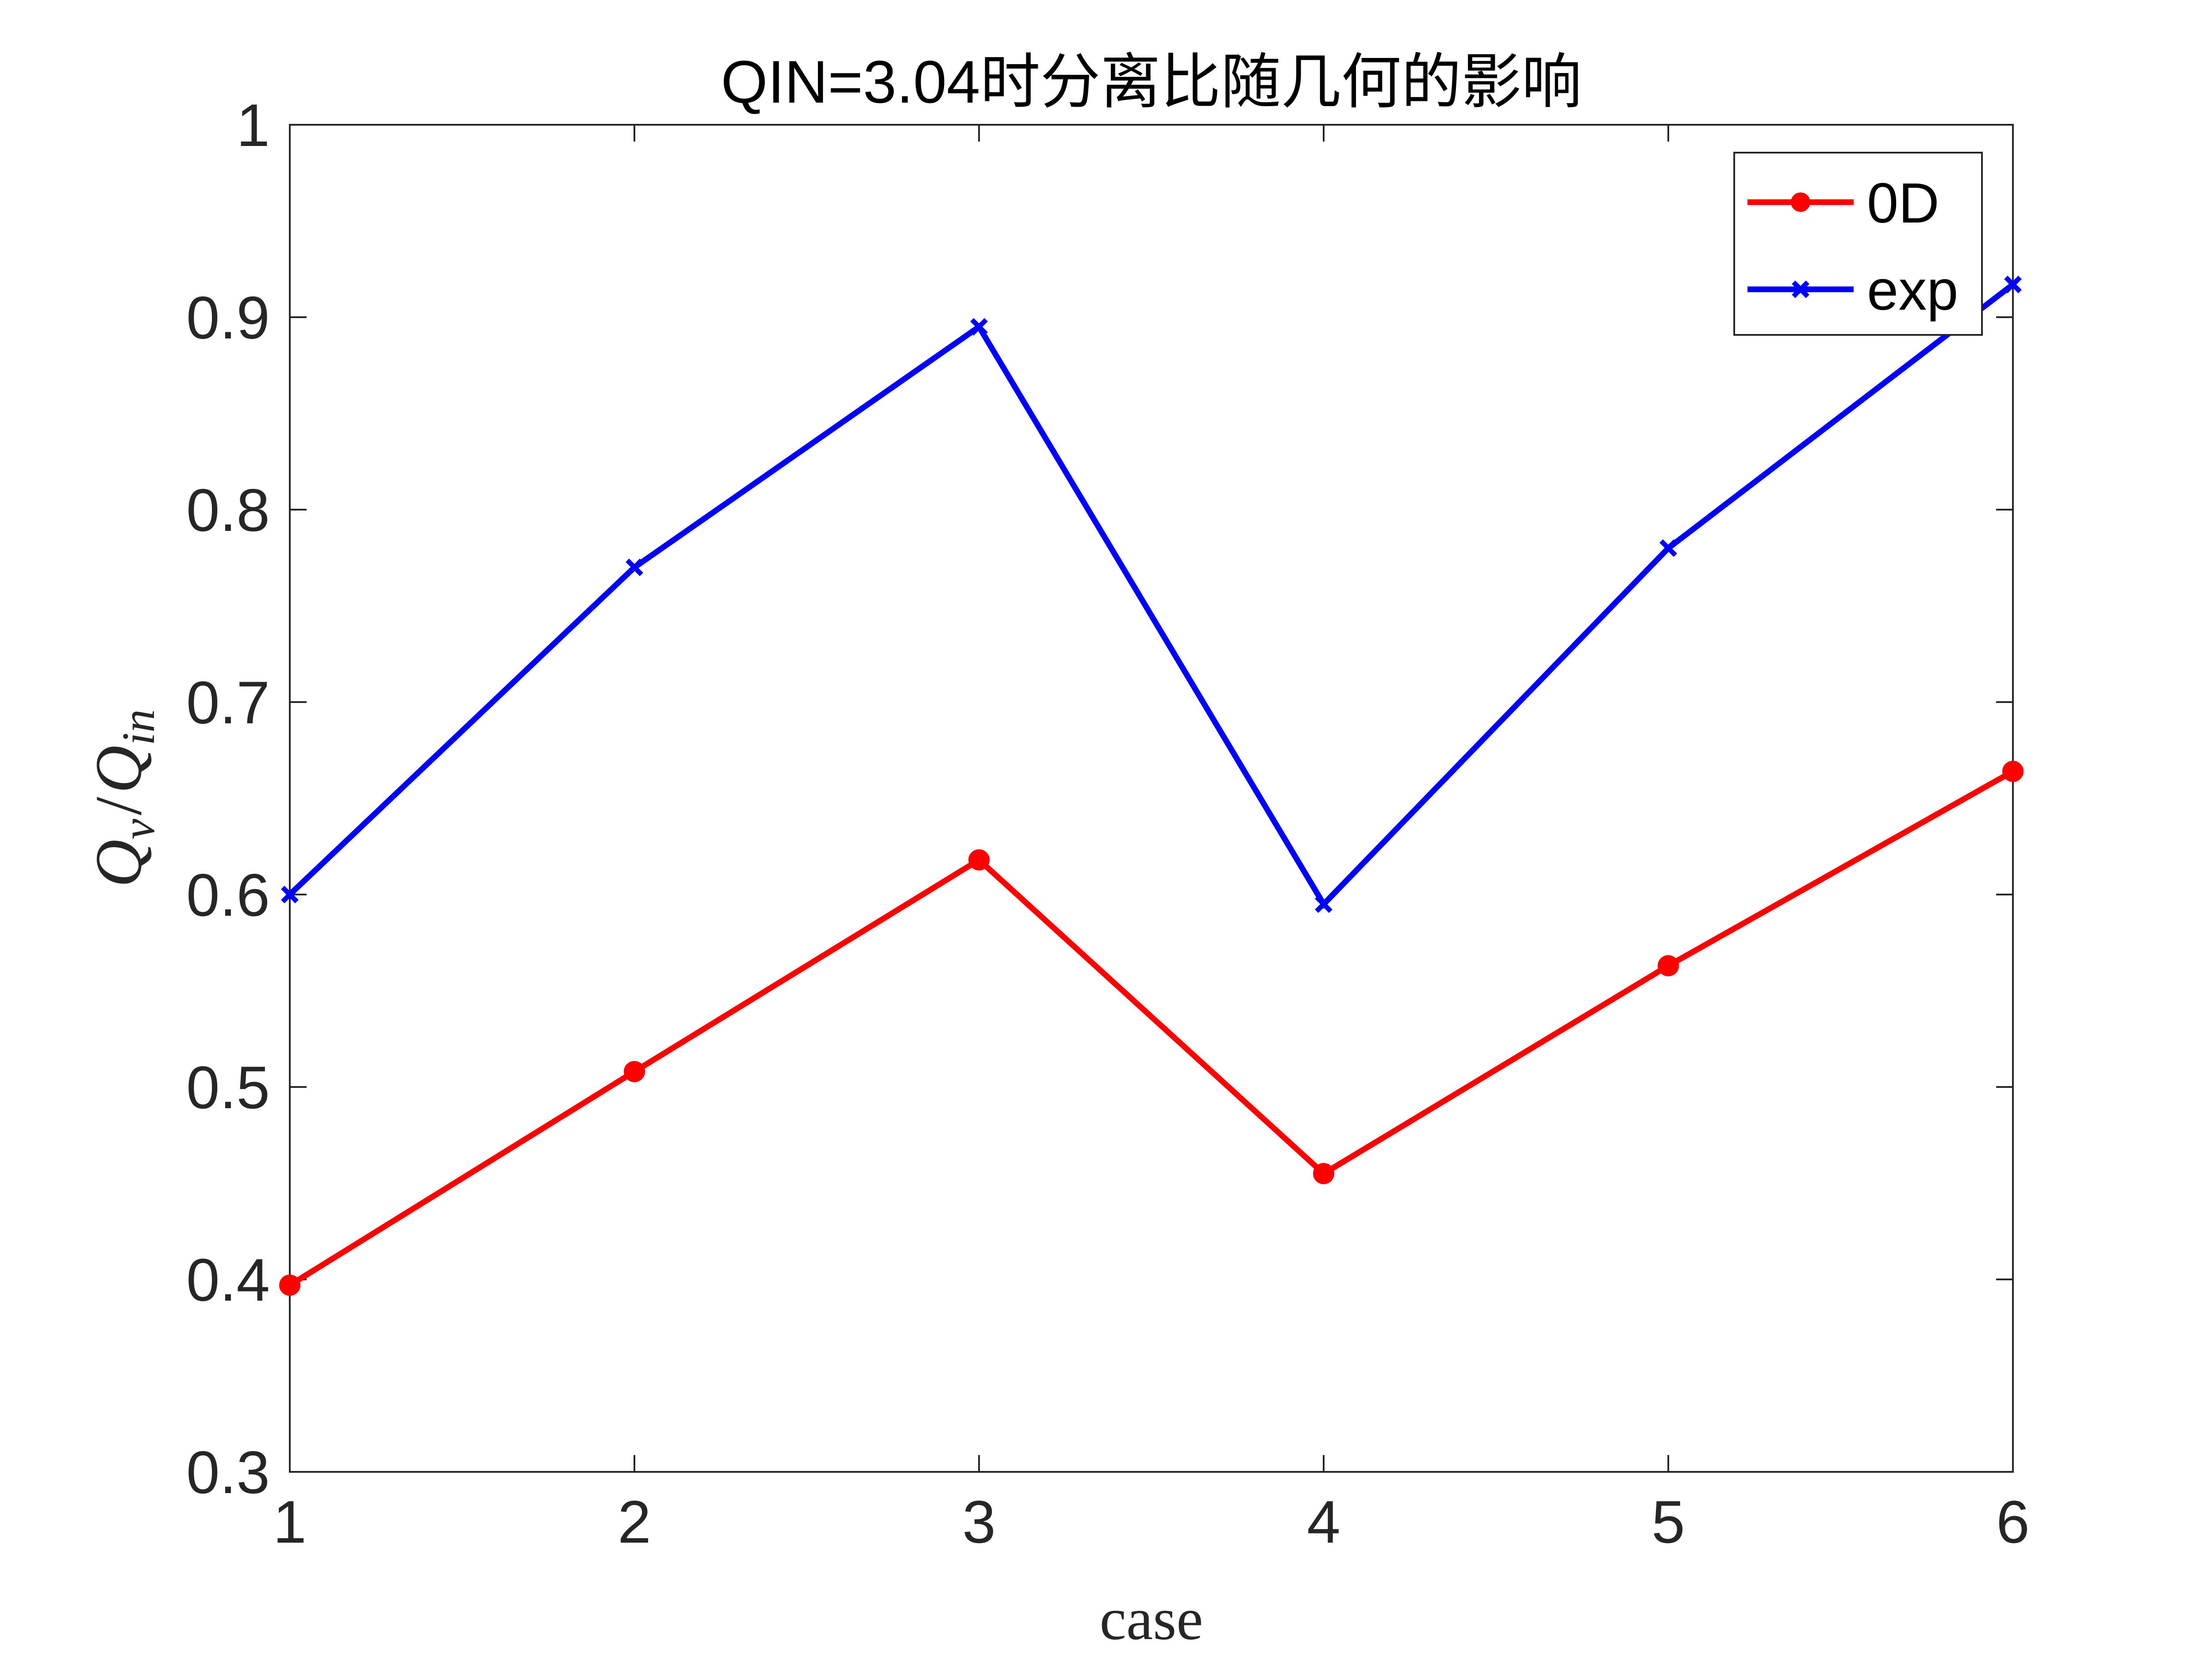 The image size is (2212, 1659). What do you see at coordinates (1853, 291) in the screenshot?
I see `legend-item-exp: exp` at bounding box center [1853, 291].